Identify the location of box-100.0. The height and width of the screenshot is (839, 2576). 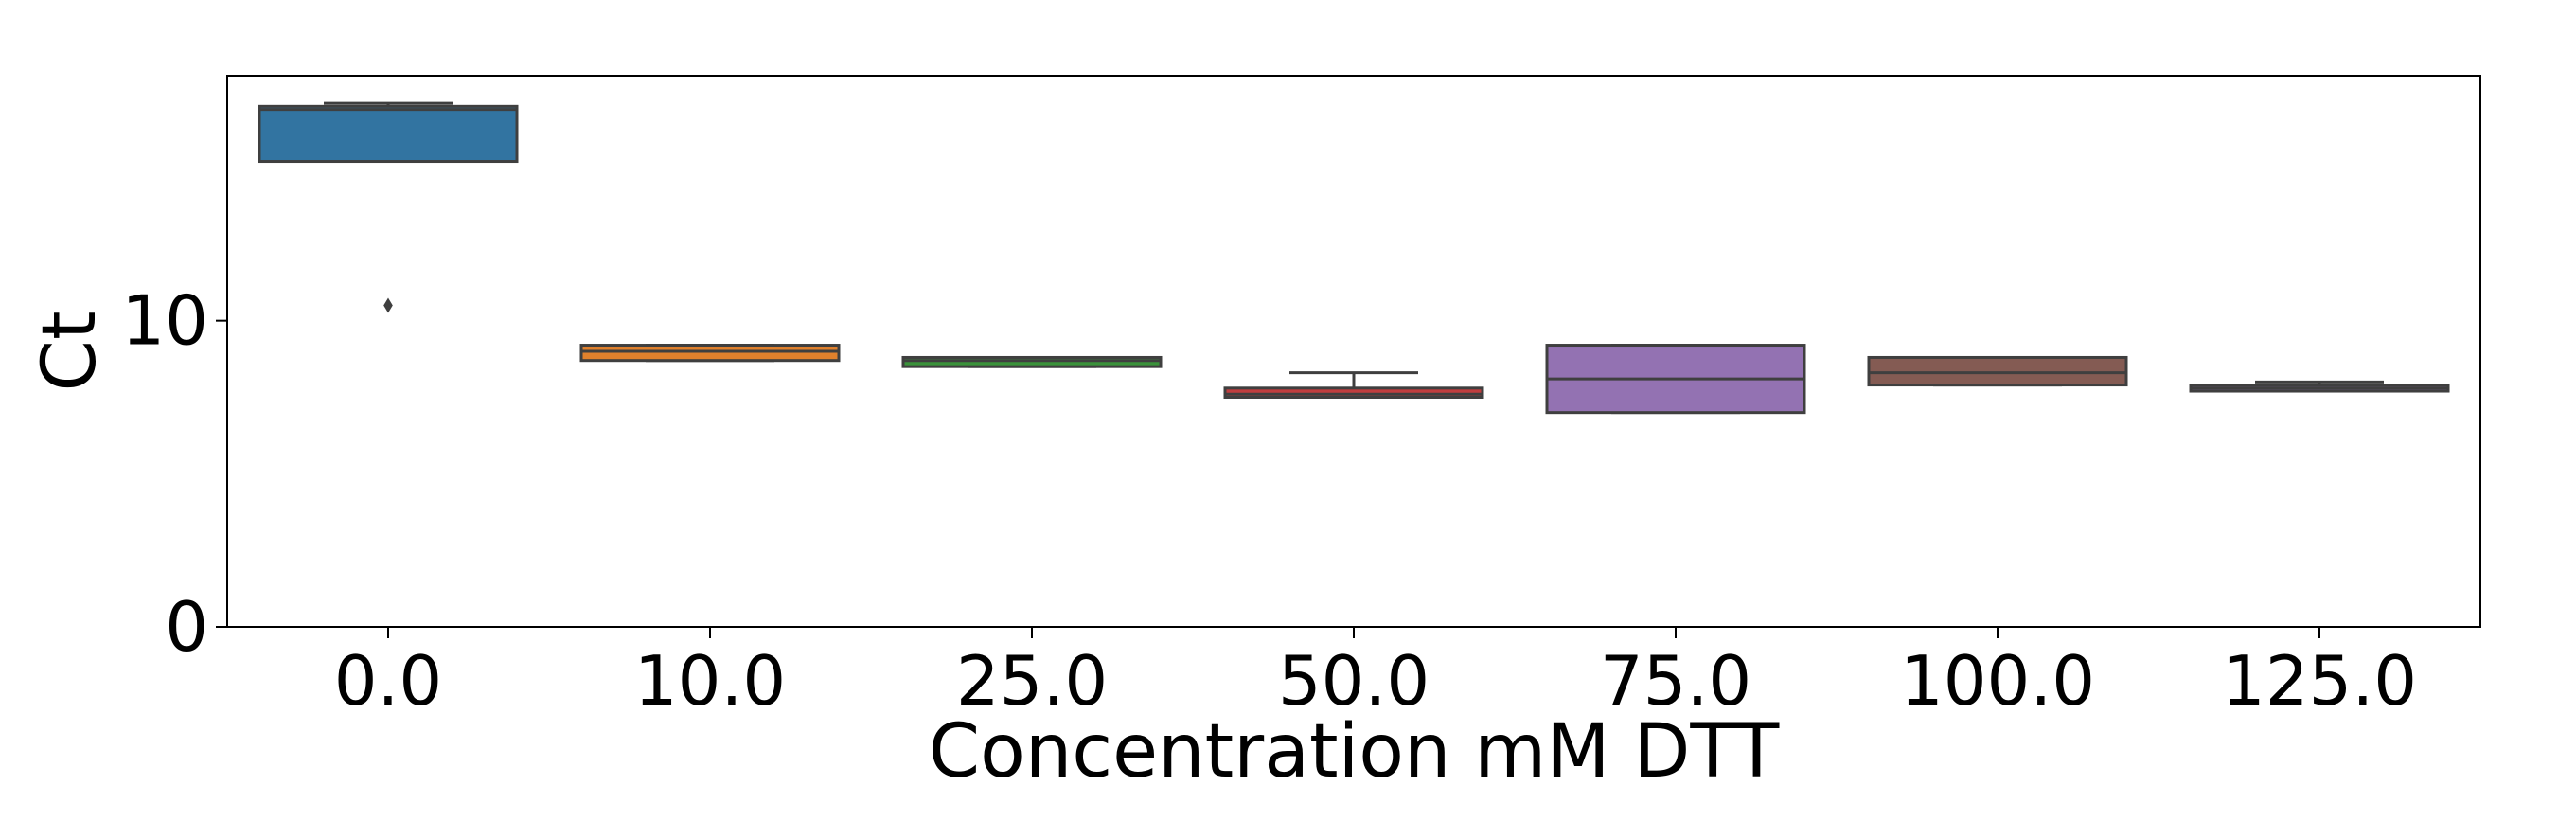
(1997, 371).